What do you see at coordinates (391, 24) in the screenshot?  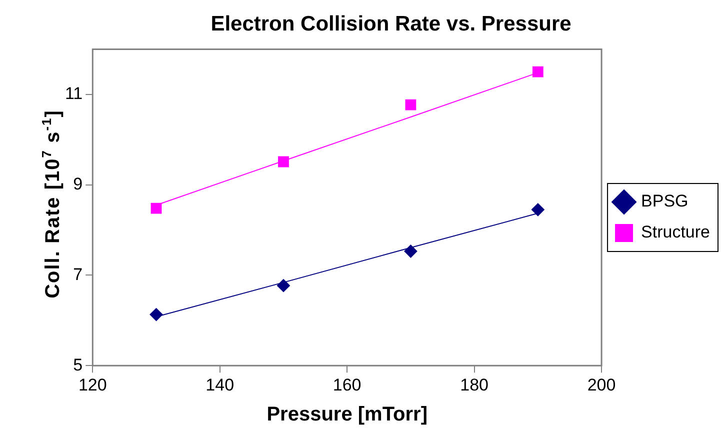 I see `chart-title: Electron Collision Rate vs. Pressure` at bounding box center [391, 24].